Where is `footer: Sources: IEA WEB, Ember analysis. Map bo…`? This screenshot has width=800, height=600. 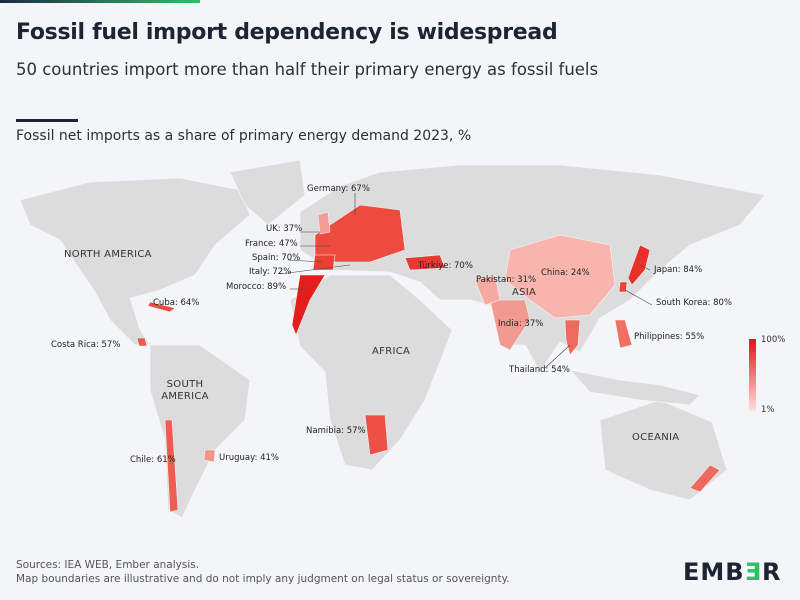 footer: Sources: IEA WEB, Ember analysis. Map bo… is located at coordinates (263, 572).